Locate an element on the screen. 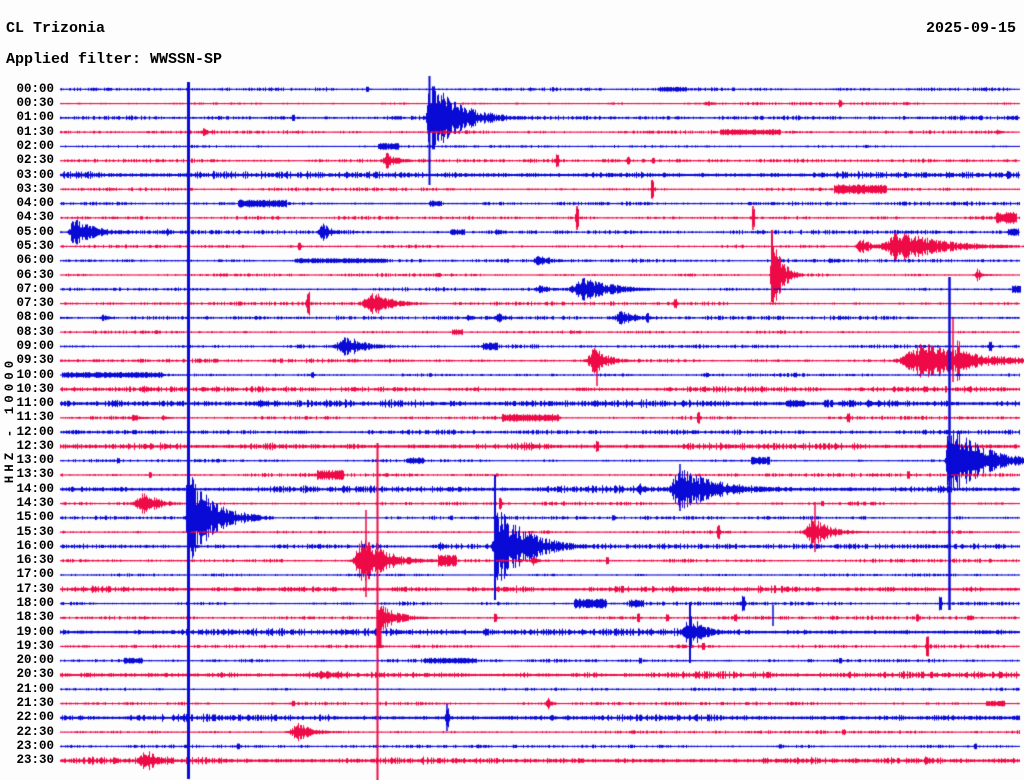 The image size is (1024, 780). time-label: 20:30 is located at coordinates (35, 674).